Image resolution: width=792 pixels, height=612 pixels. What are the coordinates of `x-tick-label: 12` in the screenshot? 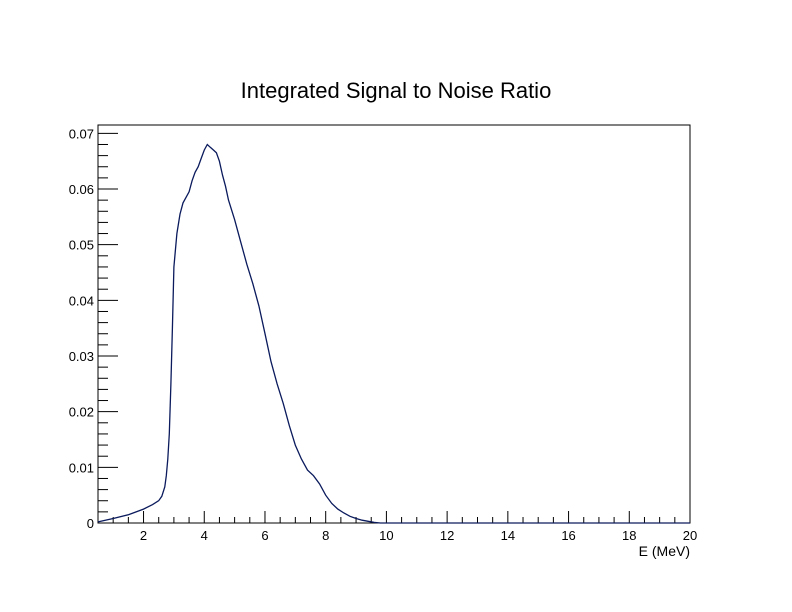 It's located at (447, 535).